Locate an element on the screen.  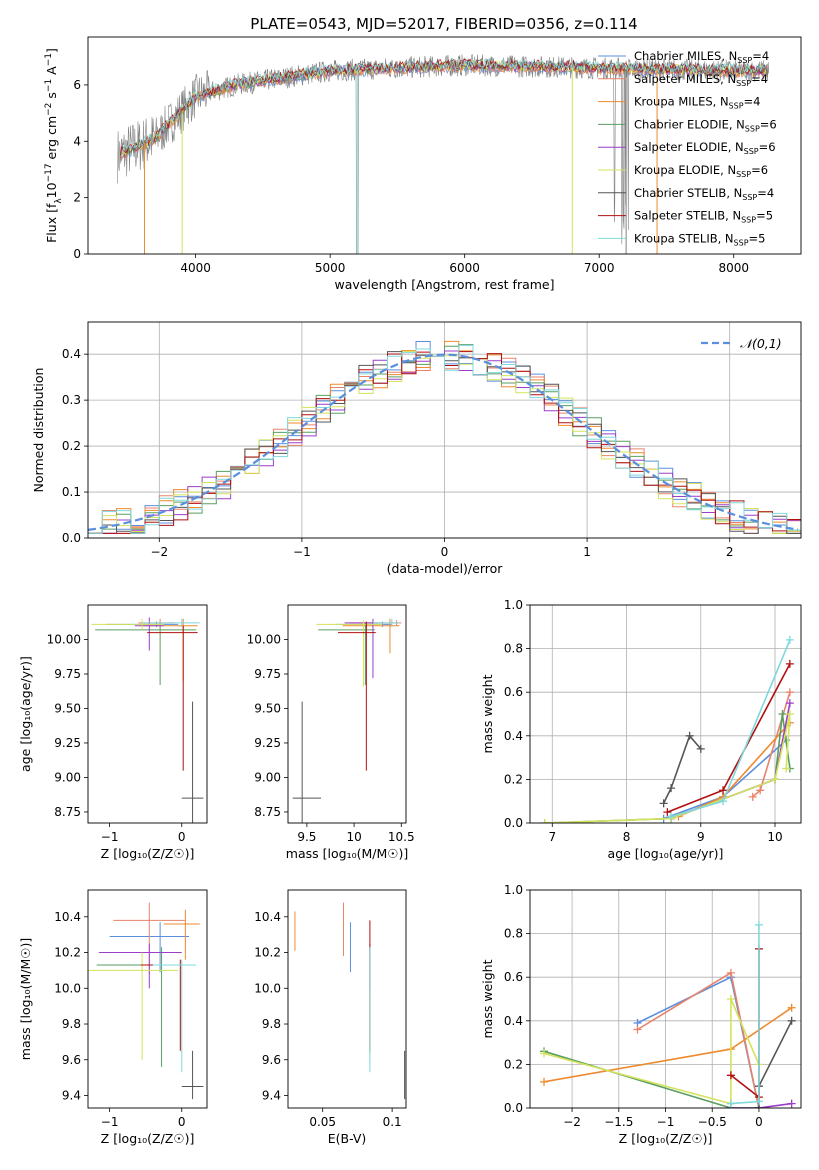
y-tick-label: 9.75 is located at coordinates (267, 674).